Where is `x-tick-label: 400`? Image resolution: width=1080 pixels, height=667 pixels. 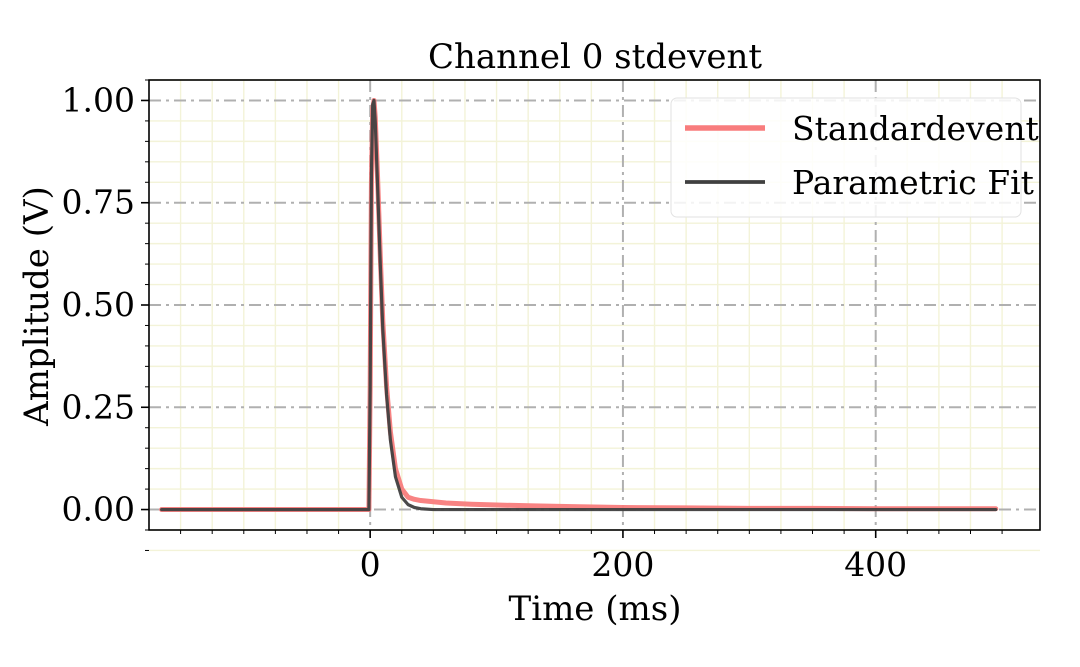
x-tick-label: 400 is located at coordinates (875, 564).